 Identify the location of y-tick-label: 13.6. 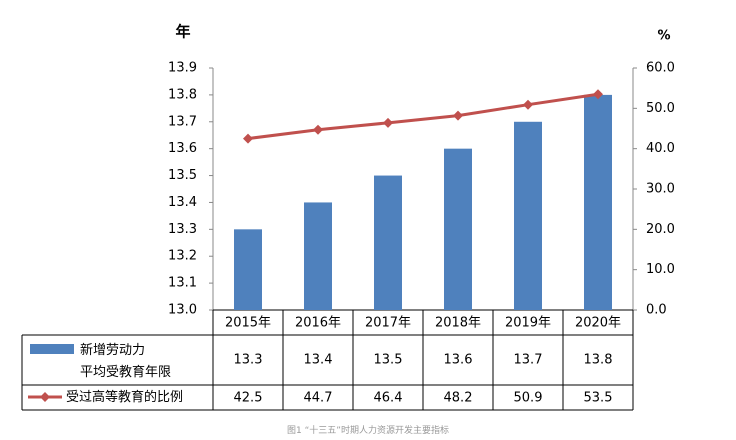
(182, 148).